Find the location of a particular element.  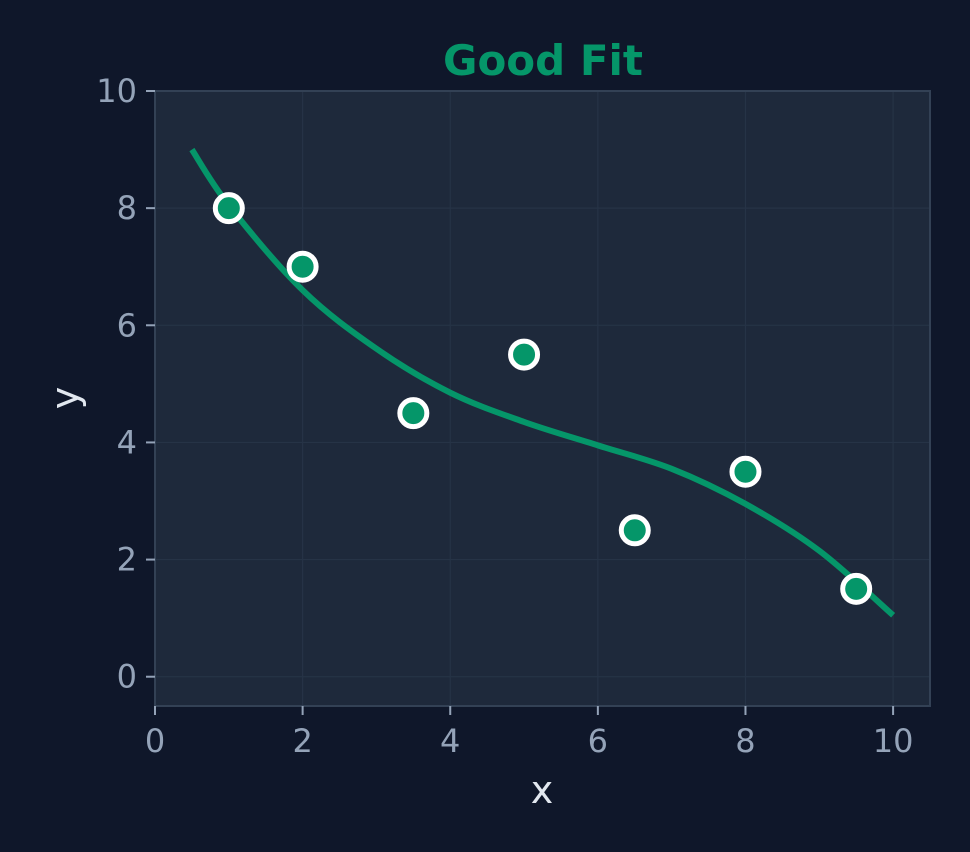

x-tick-label: 8 is located at coordinates (745, 741).